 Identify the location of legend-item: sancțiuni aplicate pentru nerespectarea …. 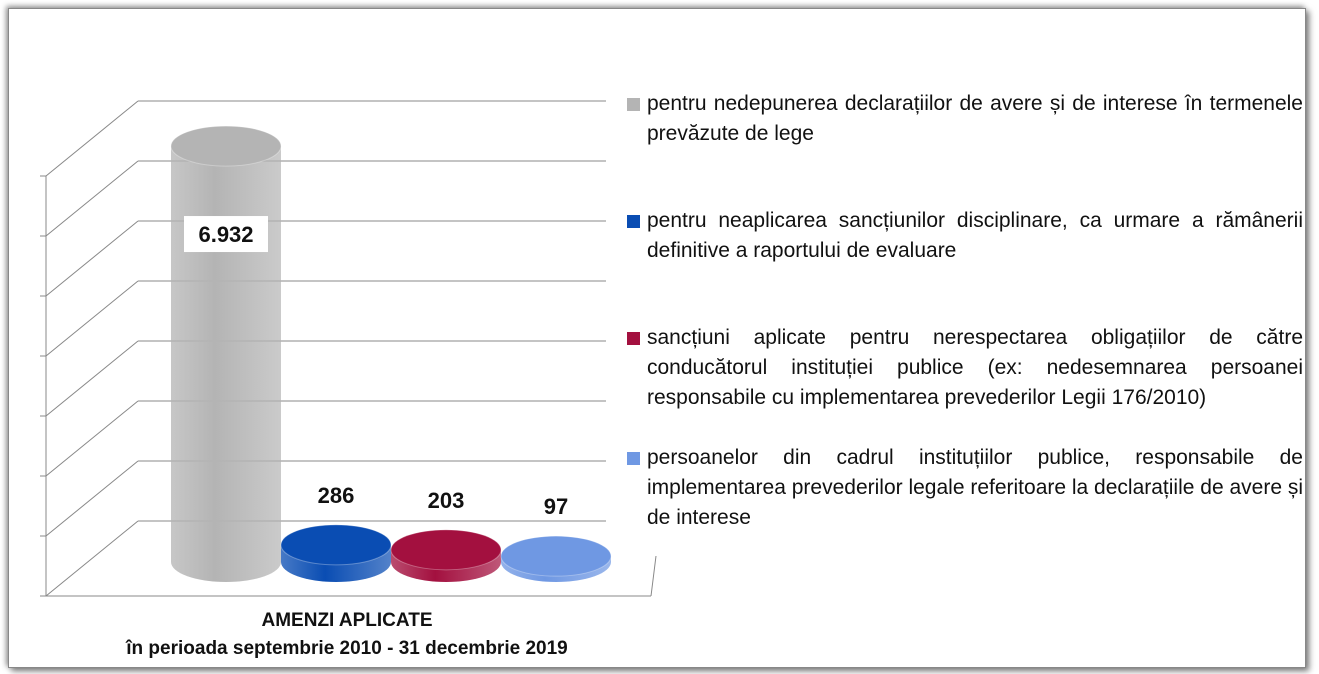
(963, 368).